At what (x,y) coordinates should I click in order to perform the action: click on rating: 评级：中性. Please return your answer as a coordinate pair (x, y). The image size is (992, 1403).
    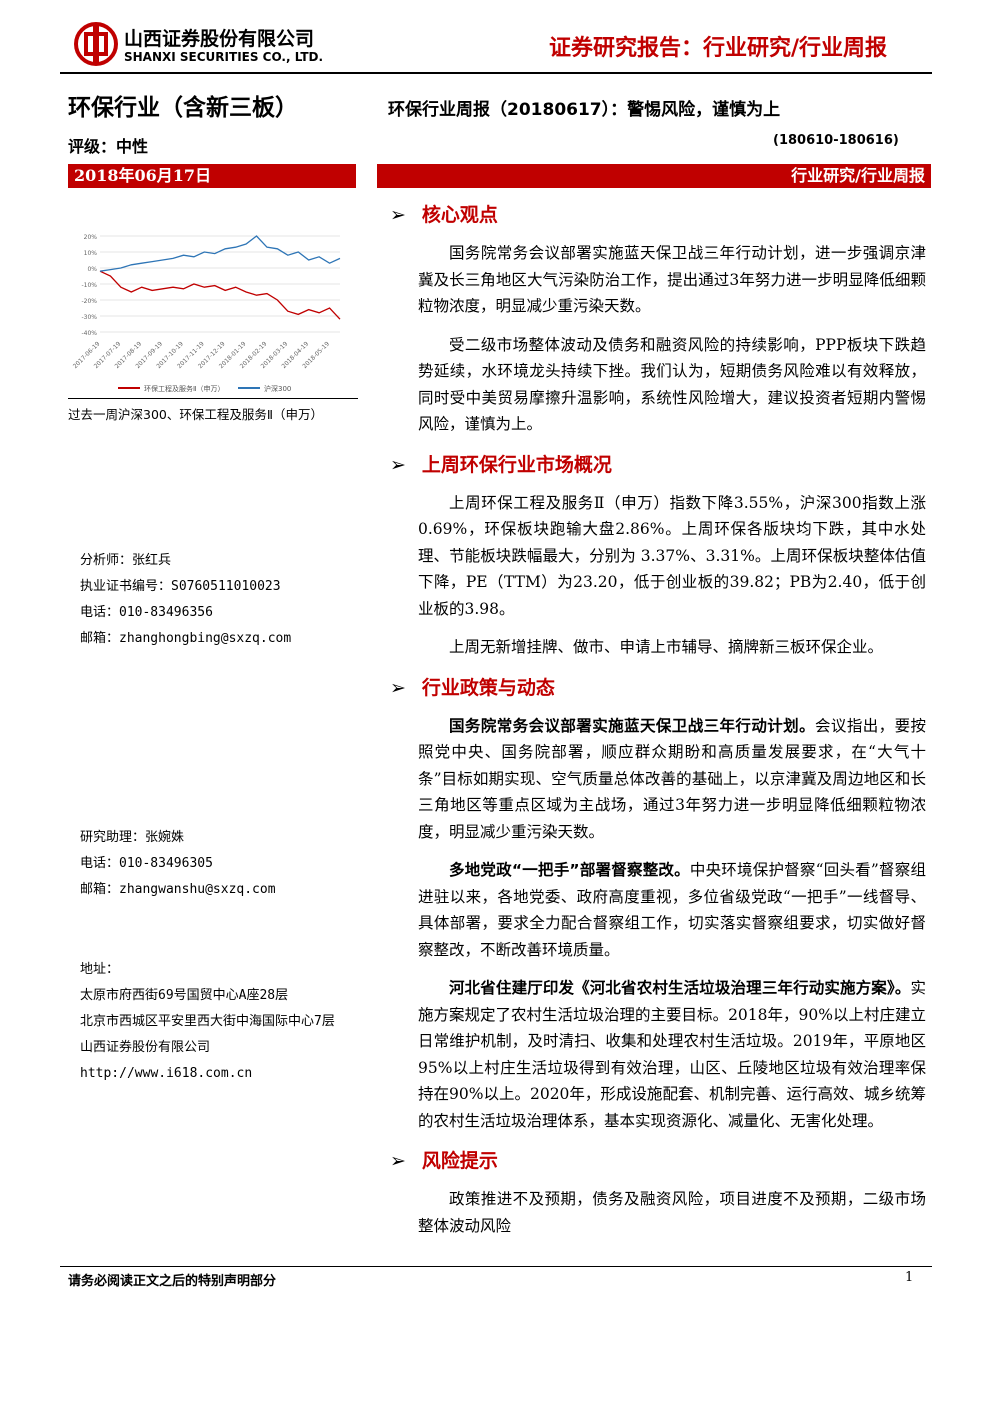
    Looking at the image, I should click on (108, 146).